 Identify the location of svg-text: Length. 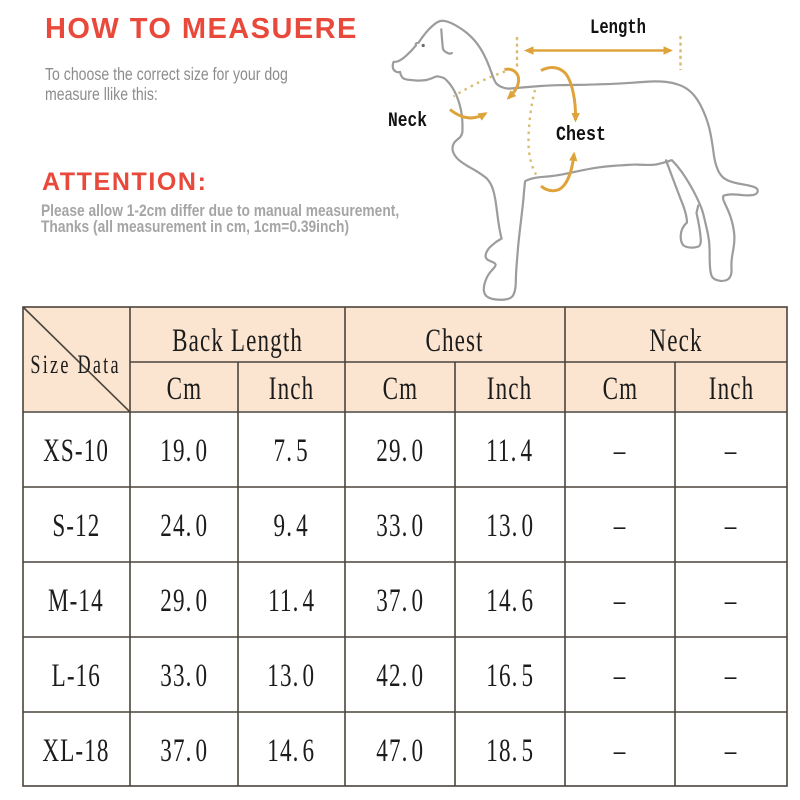
(618, 28).